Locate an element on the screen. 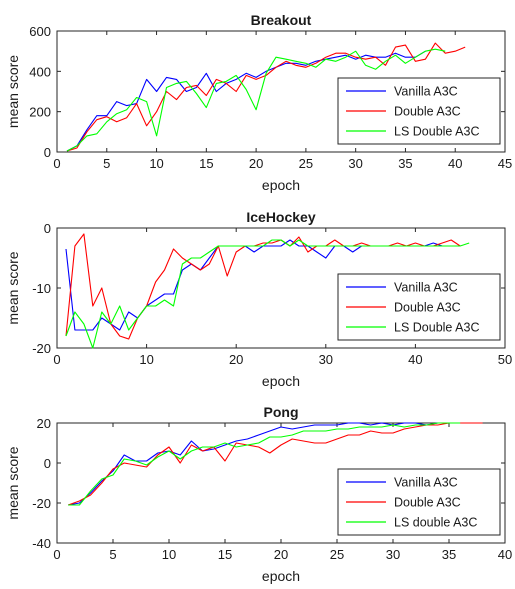 This screenshot has height=589, width=515. y-tick-label: -40 is located at coordinates (41, 543).